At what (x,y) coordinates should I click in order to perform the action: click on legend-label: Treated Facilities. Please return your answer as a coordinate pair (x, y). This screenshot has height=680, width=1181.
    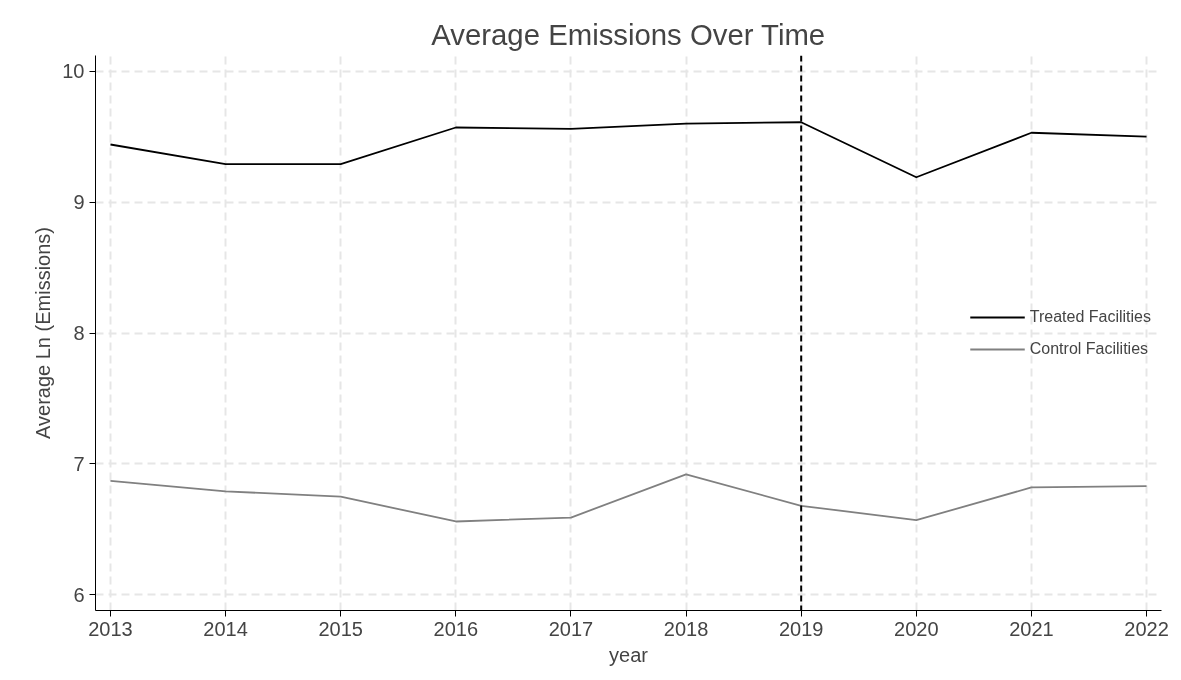
    Looking at the image, I should click on (1090, 316).